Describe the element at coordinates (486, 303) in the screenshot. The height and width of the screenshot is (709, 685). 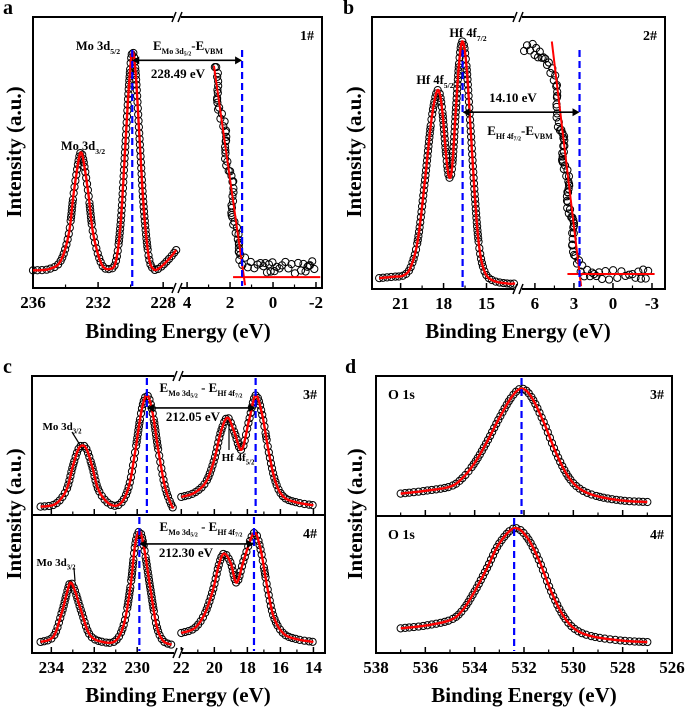
I see `x-tick-label: 15` at that location.